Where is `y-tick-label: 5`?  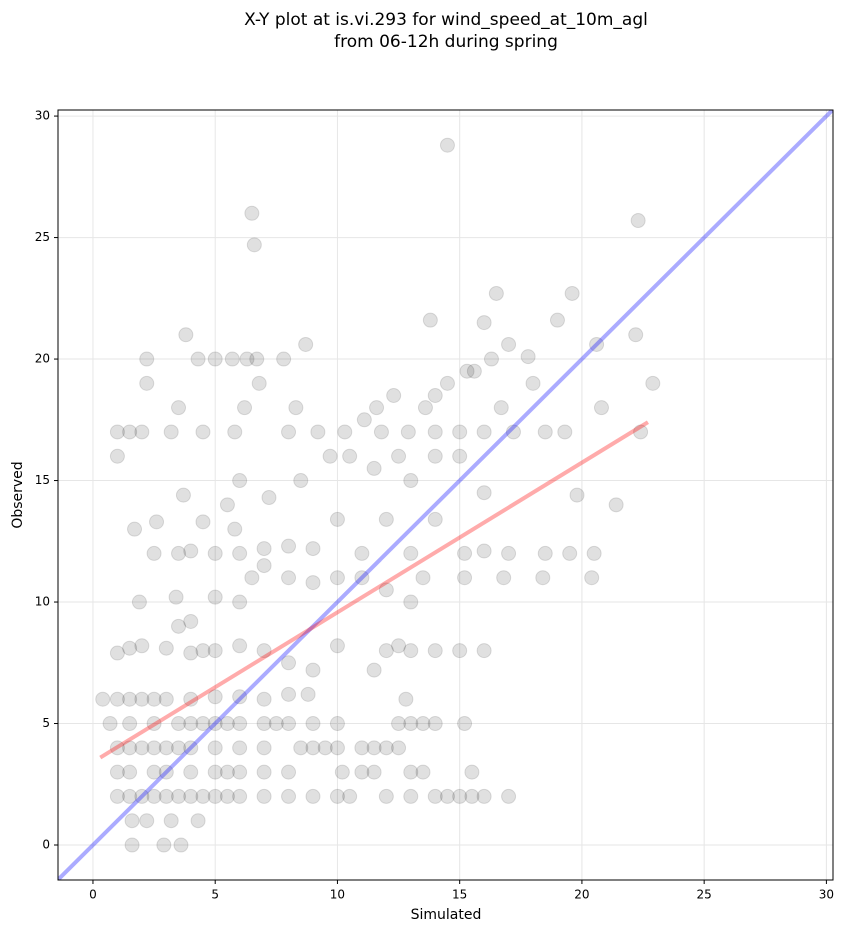 y-tick-label: 5 is located at coordinates (46, 723).